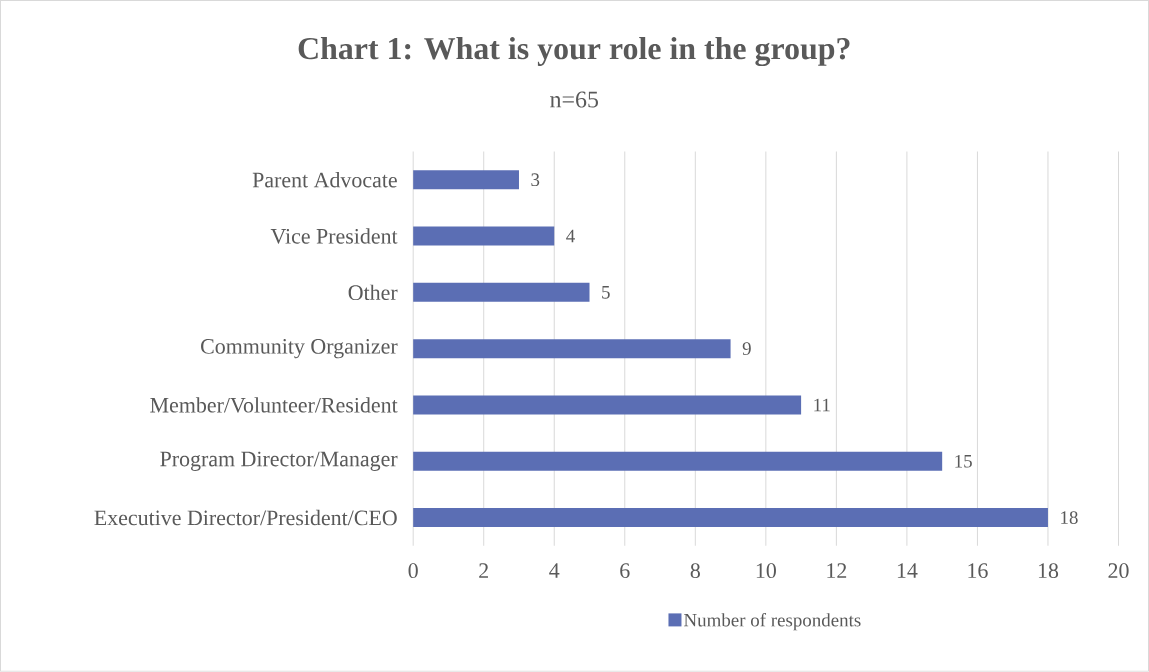  I want to click on y-tick-label: Vice President, so click(334, 236).